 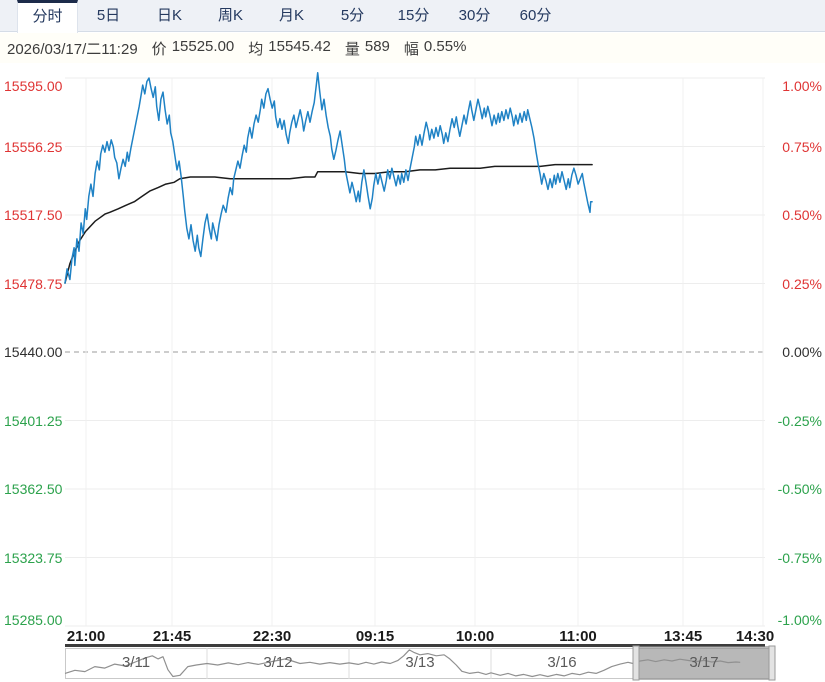 I want to click on tab-15min: 15分, so click(x=413, y=15).